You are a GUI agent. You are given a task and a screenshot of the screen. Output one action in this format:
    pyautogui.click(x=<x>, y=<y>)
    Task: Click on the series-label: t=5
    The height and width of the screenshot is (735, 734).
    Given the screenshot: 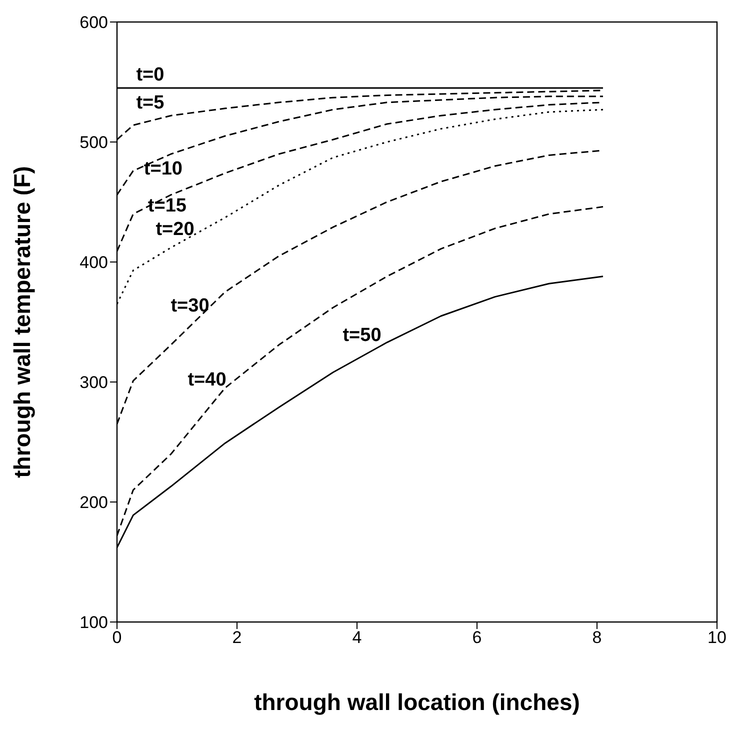 What is the action you would take?
    pyautogui.click(x=150, y=103)
    